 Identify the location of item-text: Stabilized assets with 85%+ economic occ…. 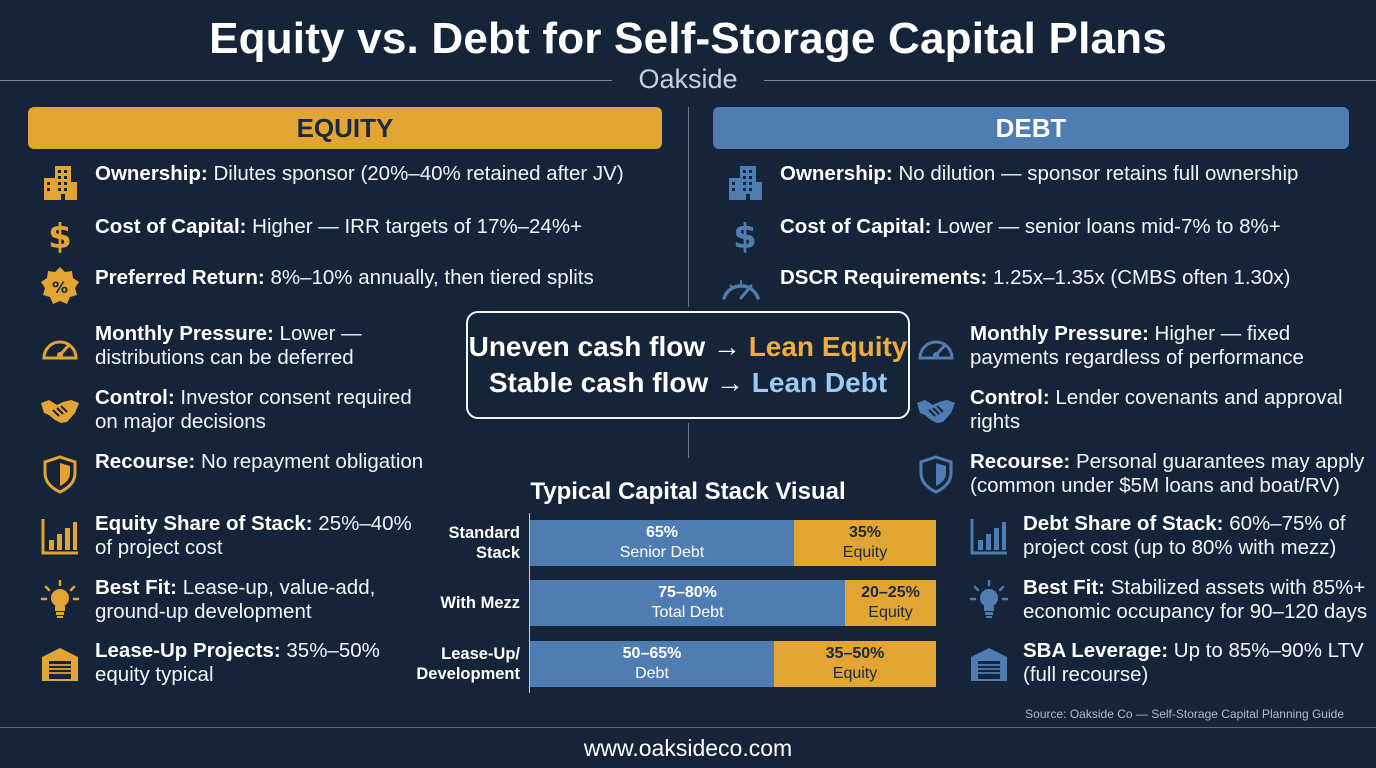
(1195, 599).